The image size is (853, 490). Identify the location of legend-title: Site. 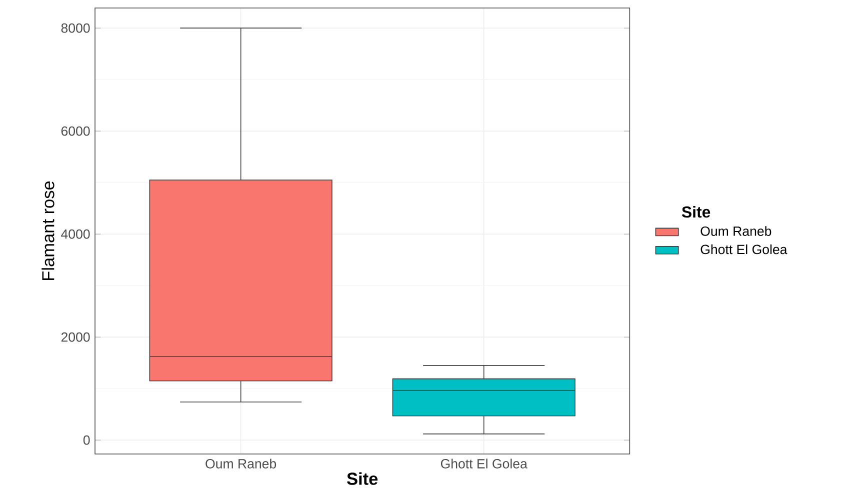
(696, 212).